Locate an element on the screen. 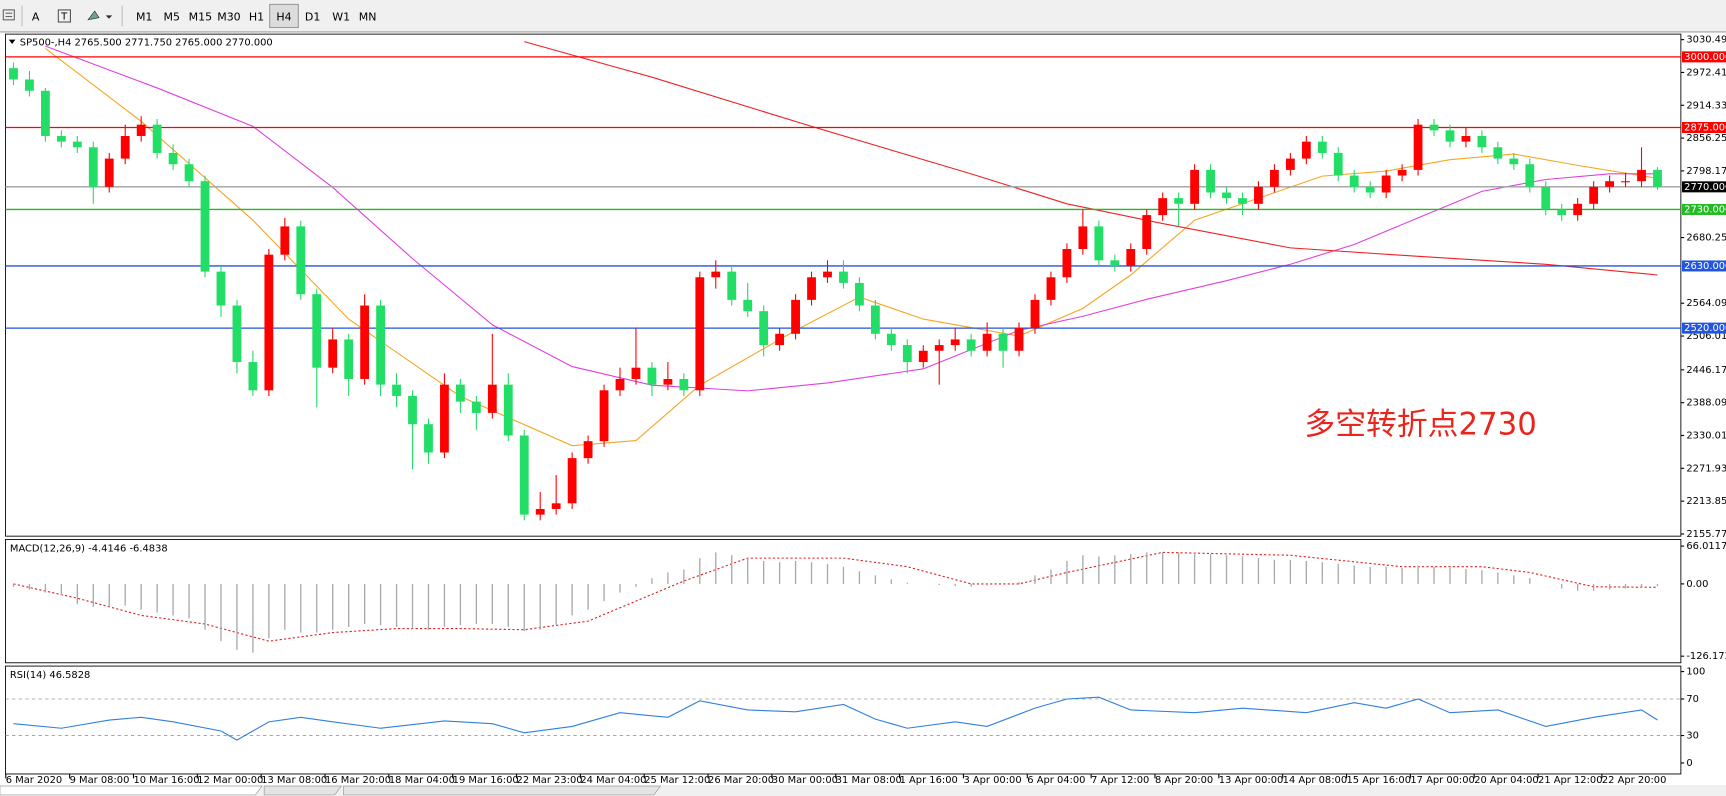  timeframe-active is located at coordinates (284, 16).